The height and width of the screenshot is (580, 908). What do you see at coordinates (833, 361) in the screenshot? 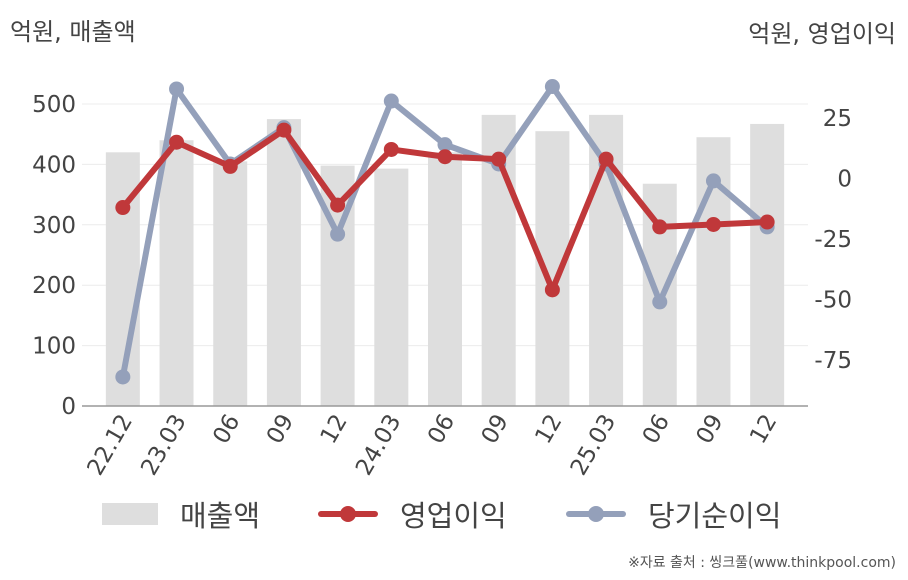
I see `right-tick-label: -75` at bounding box center [833, 361].